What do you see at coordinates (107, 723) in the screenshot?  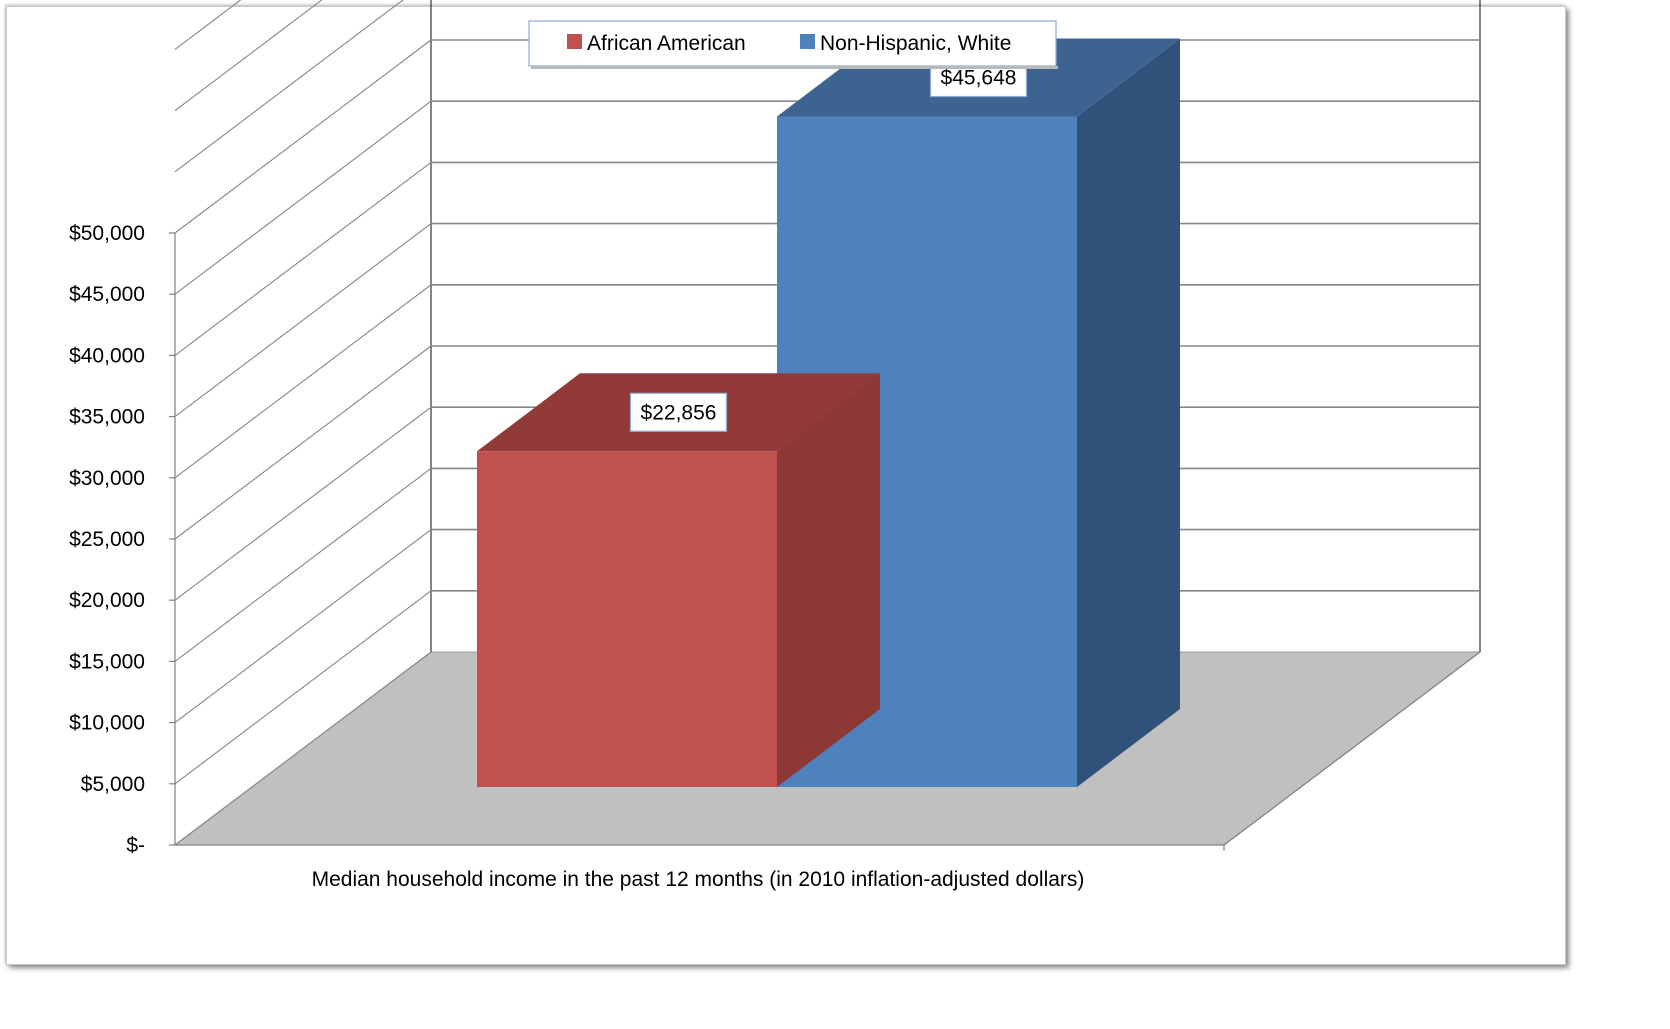 I see `y-tick-label: $10,000` at bounding box center [107, 723].